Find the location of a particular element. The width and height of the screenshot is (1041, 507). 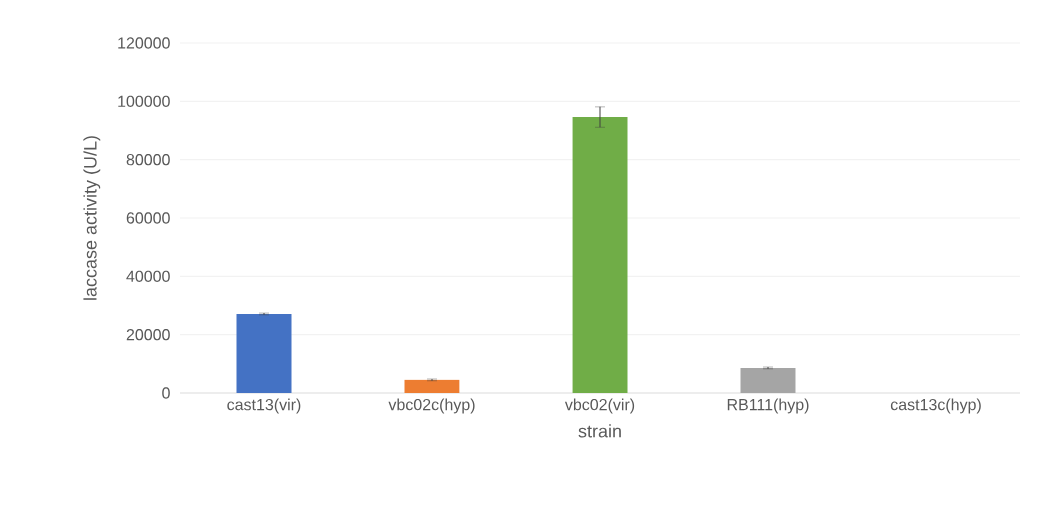

y-tick-label: 60000 is located at coordinates (148, 218).